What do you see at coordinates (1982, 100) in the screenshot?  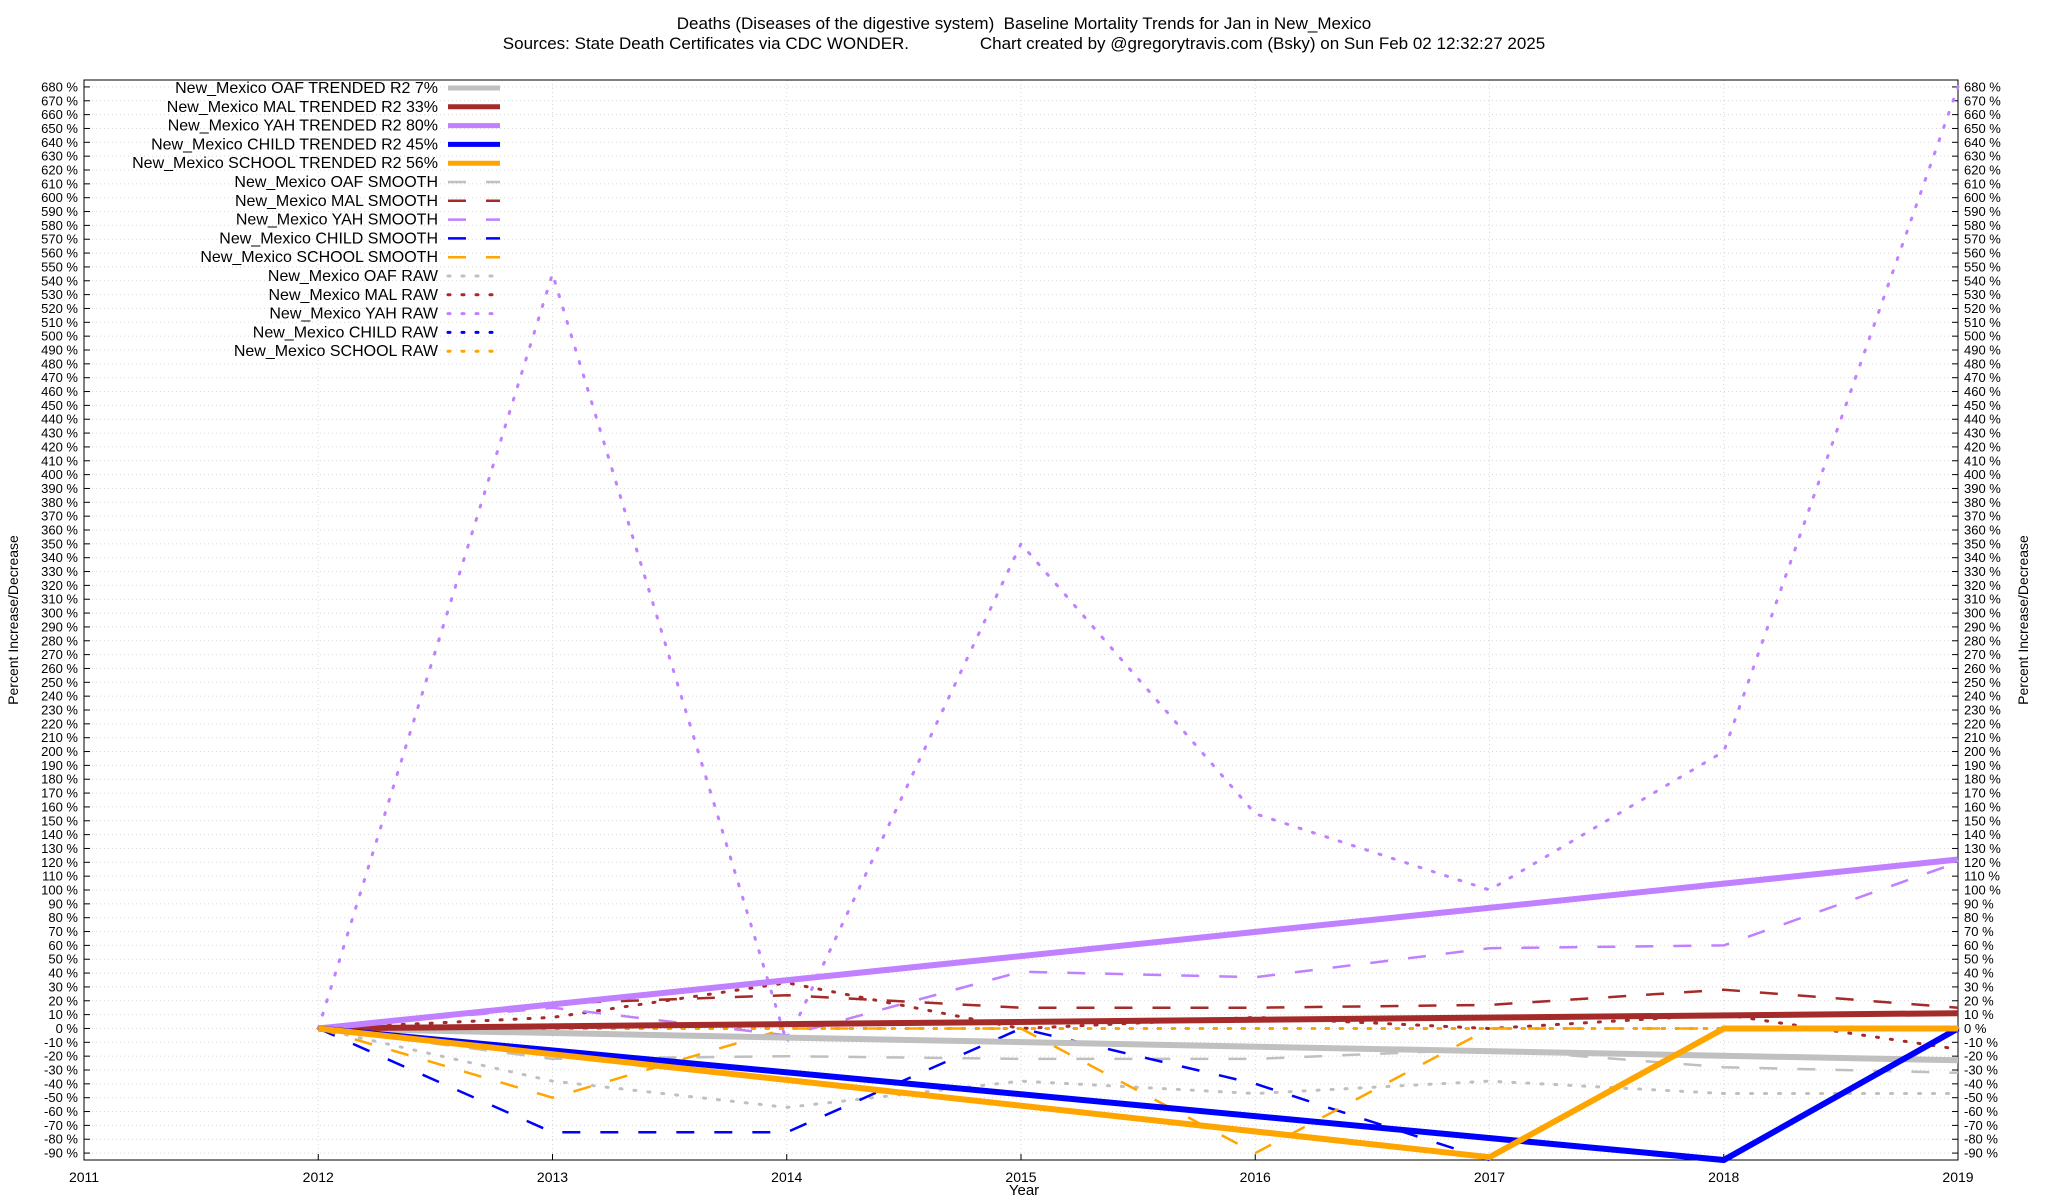 I see `tick-label-y-right: 670 %` at bounding box center [1982, 100].